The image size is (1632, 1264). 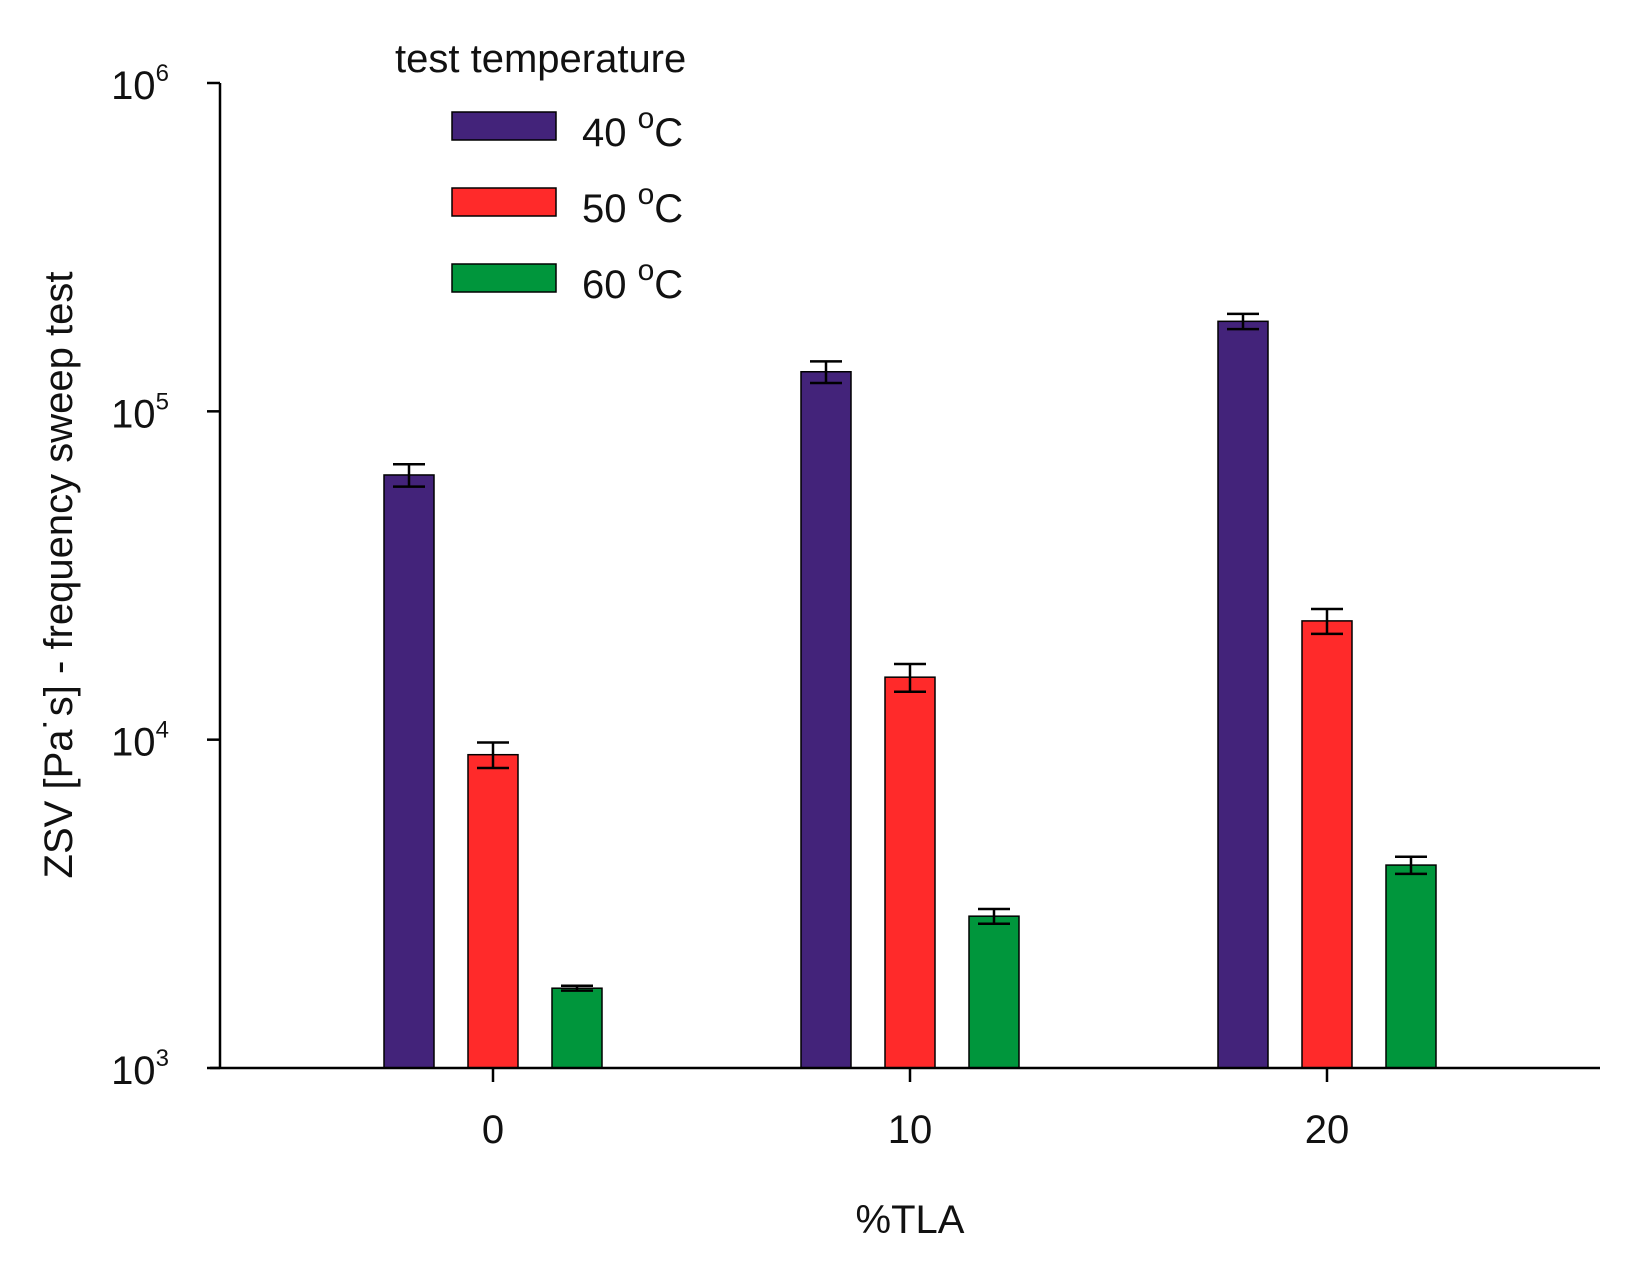 I want to click on y-tick-label-4: 10⁴, so click(x=140, y=741).